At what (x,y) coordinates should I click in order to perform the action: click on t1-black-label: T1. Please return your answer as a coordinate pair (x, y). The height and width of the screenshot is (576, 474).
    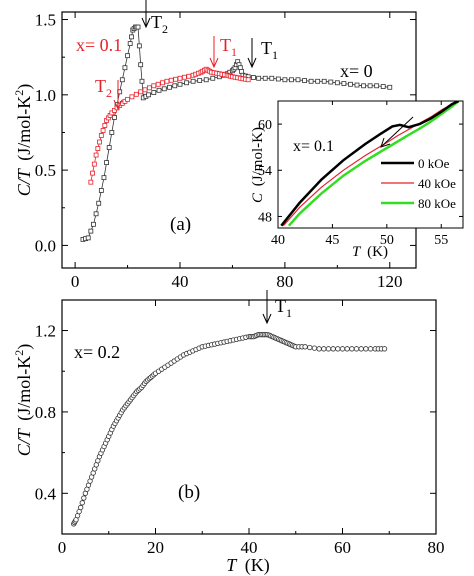
    Looking at the image, I should click on (269, 50).